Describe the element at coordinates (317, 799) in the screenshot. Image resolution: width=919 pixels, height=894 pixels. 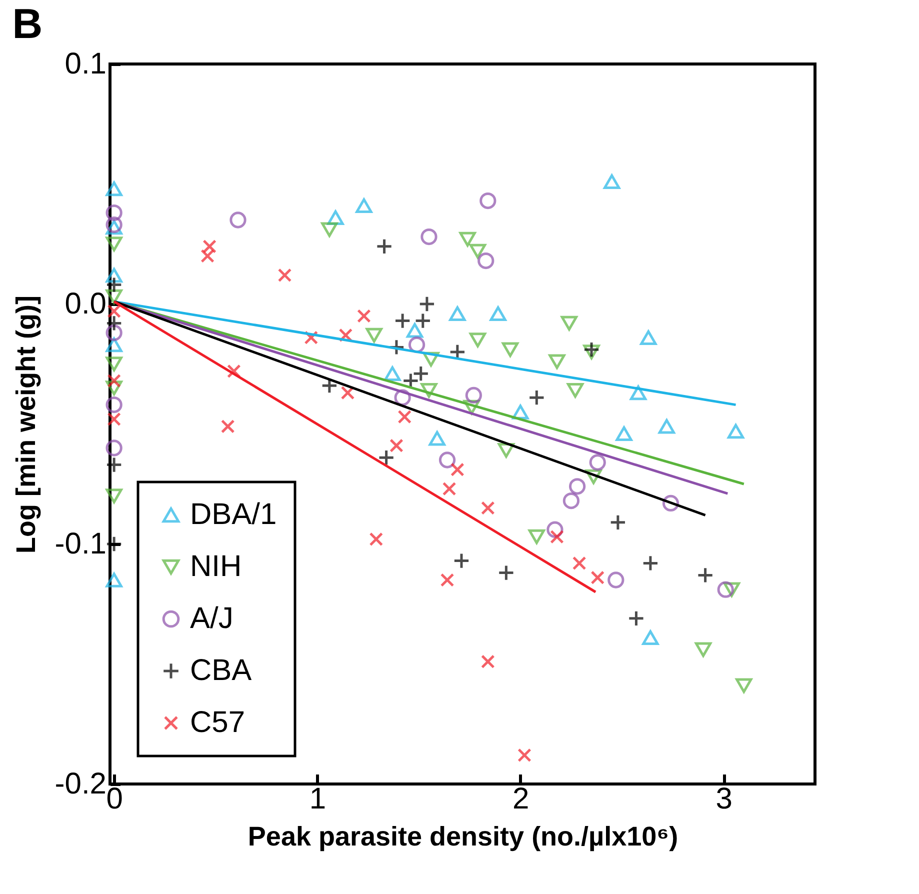
I see `x-tick-label: 1` at that location.